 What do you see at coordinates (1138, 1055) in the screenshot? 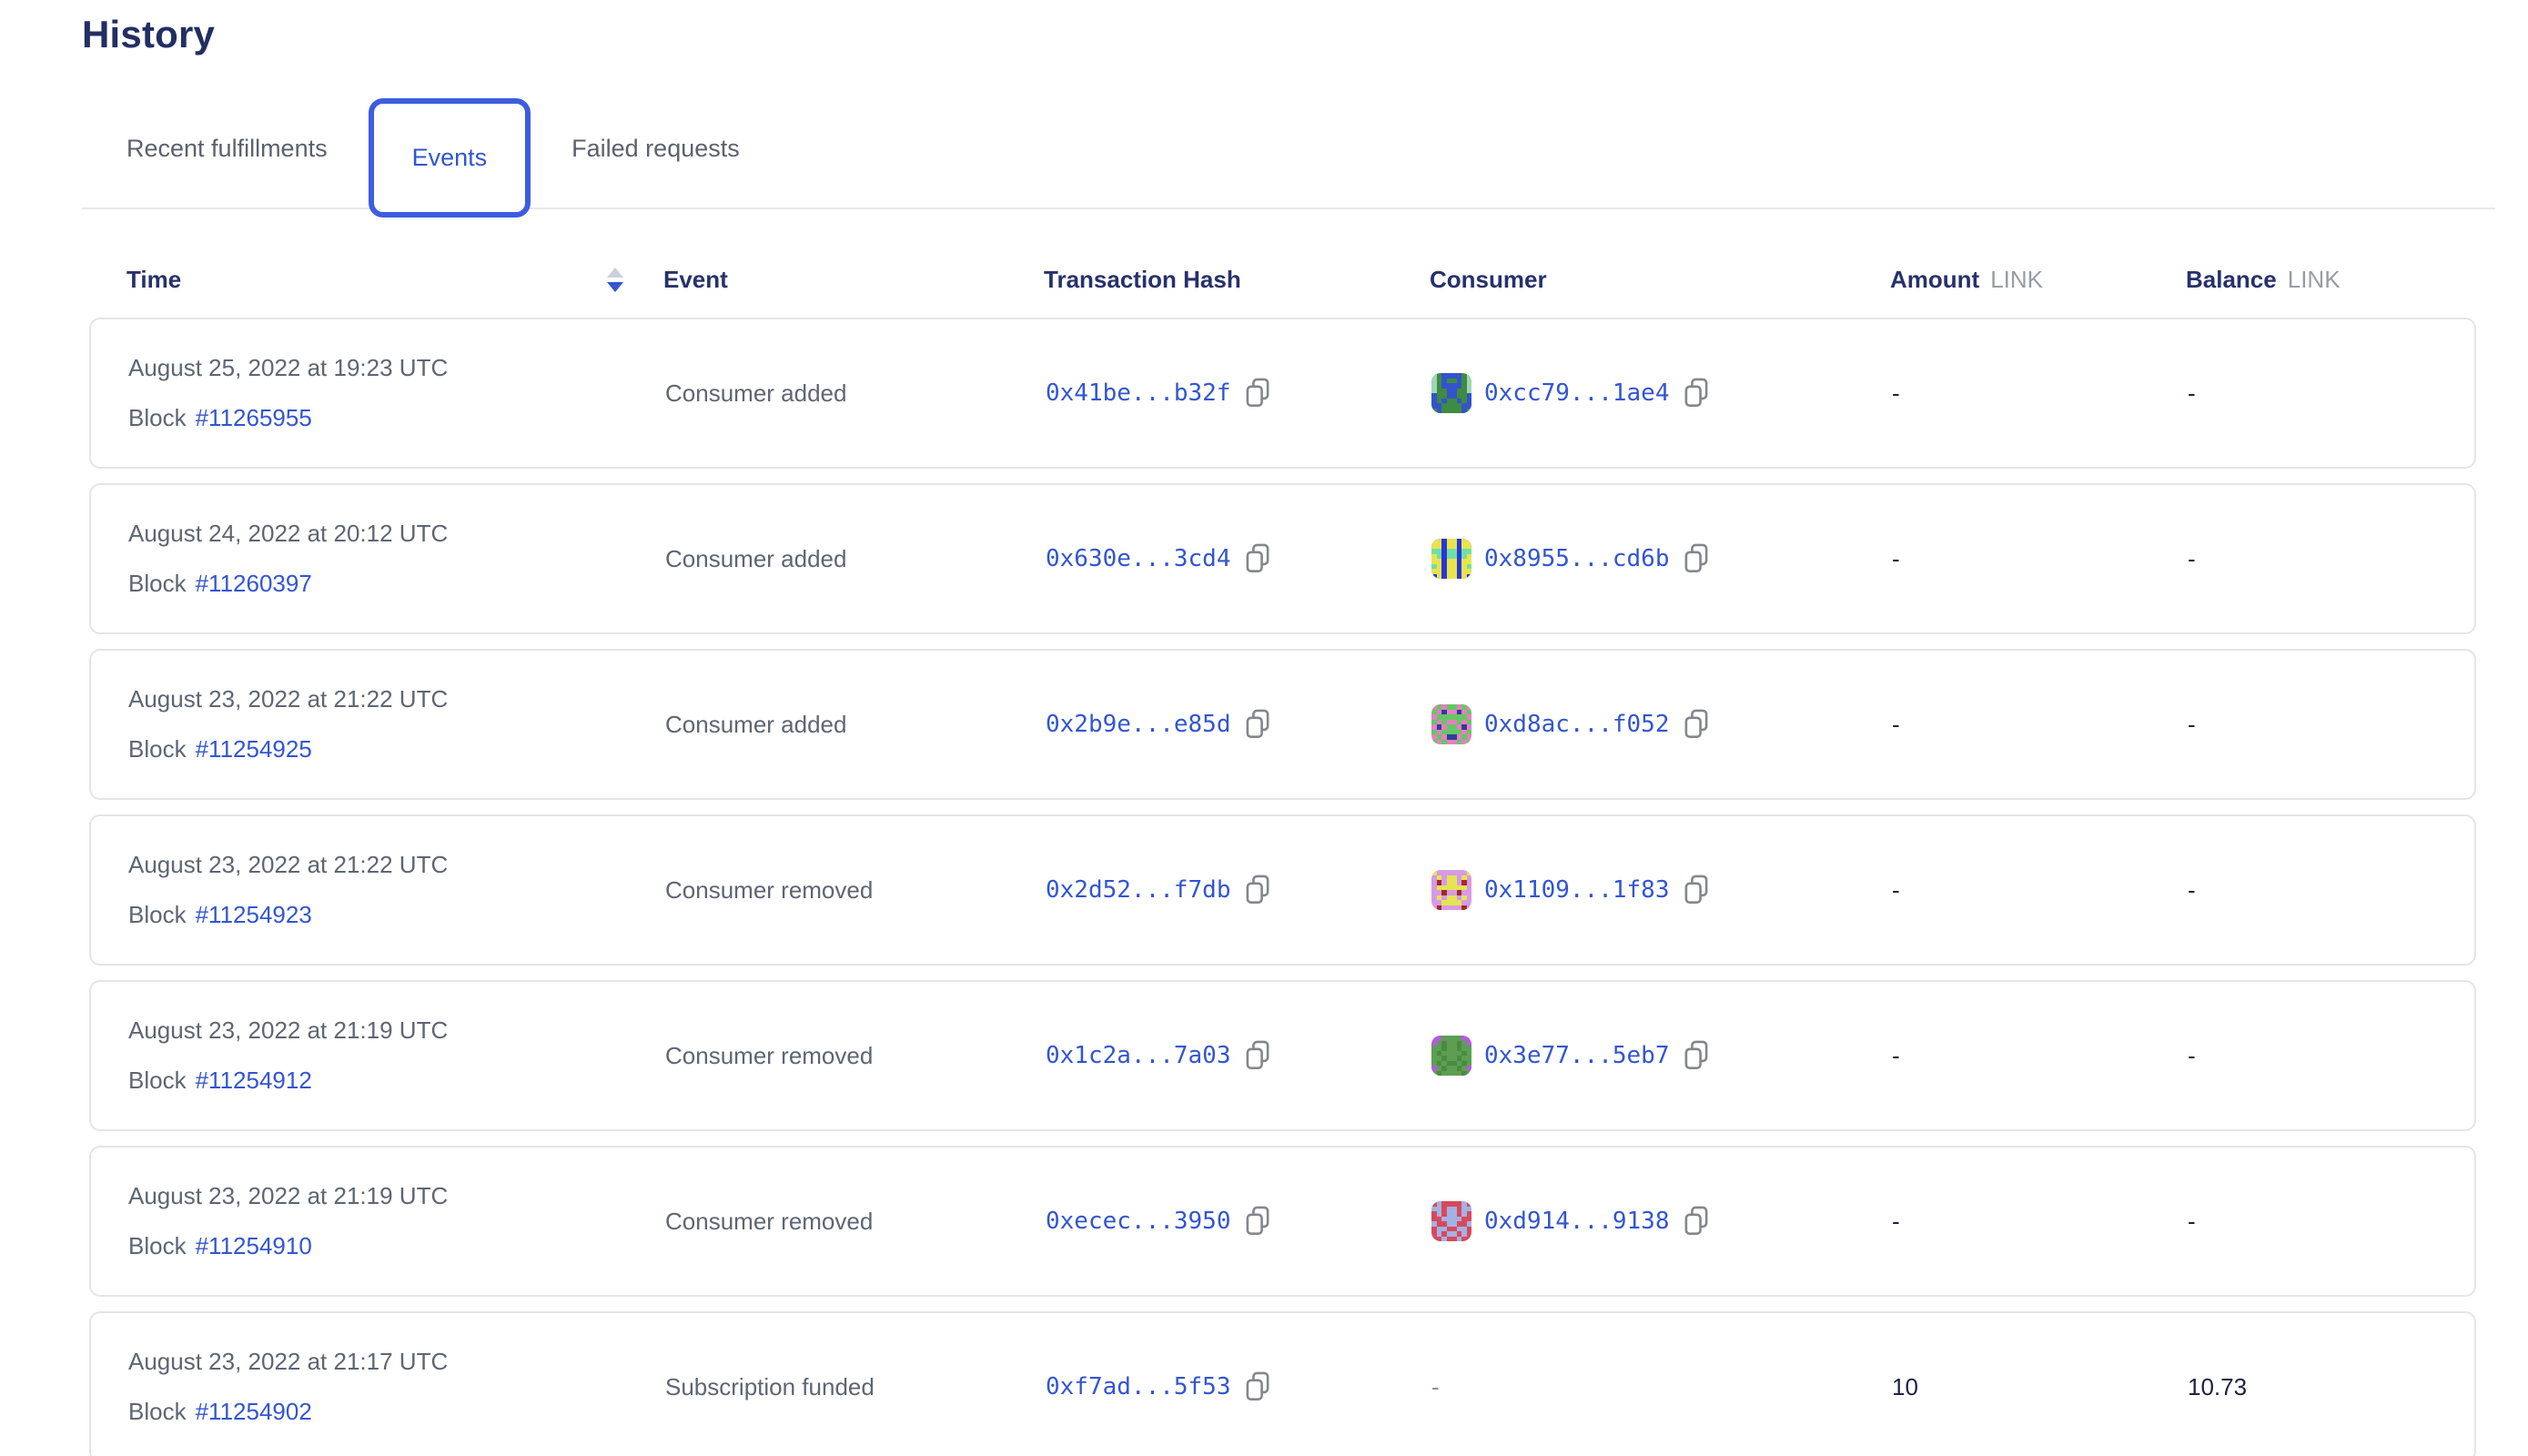
I see `transaction-hash-link: 0x1c2a...7a03` at bounding box center [1138, 1055].